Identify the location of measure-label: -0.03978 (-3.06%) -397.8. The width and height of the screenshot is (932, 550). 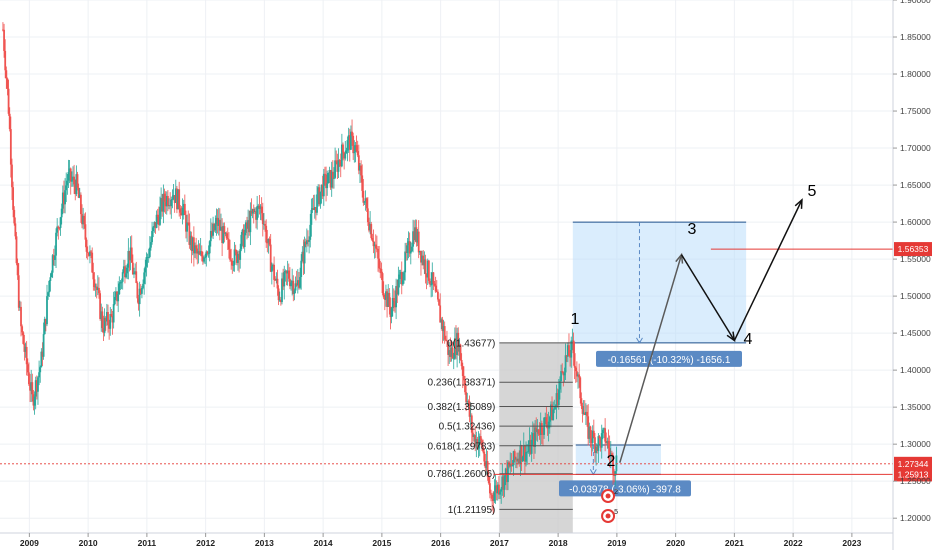
(625, 489).